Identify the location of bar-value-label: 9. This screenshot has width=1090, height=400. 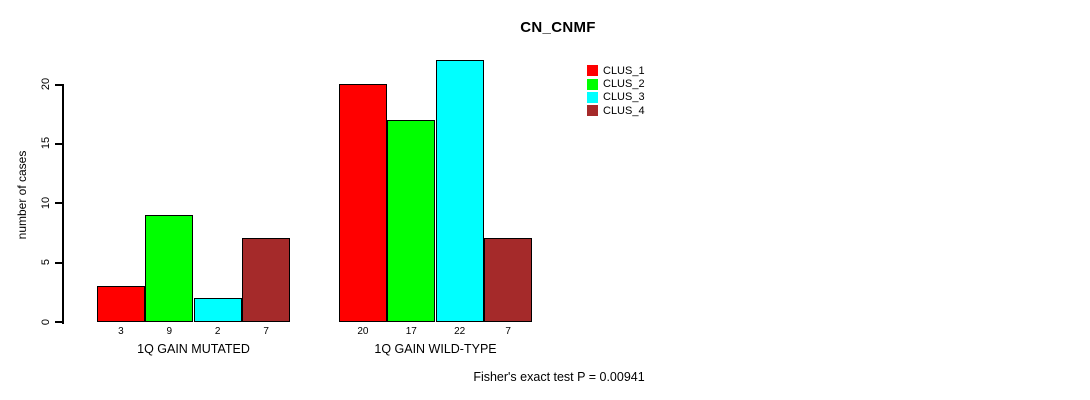
(169, 331).